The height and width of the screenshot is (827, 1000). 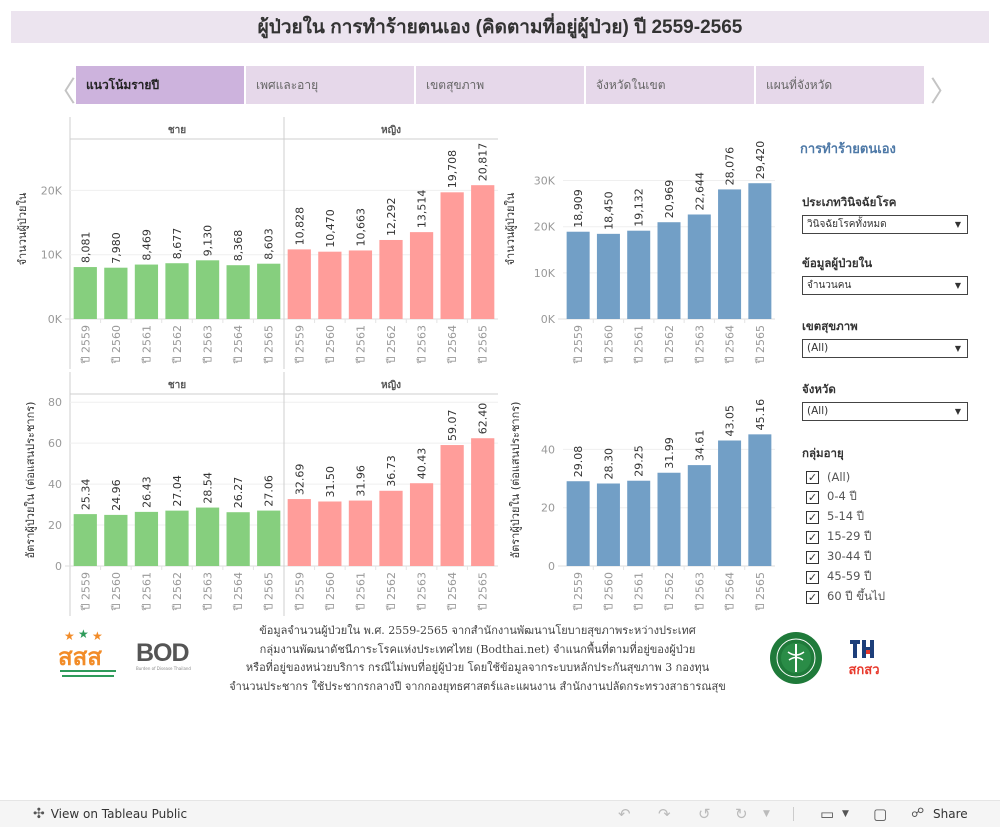 What do you see at coordinates (880, 814) in the screenshot?
I see `fullscreen-icon: ▢` at bounding box center [880, 814].